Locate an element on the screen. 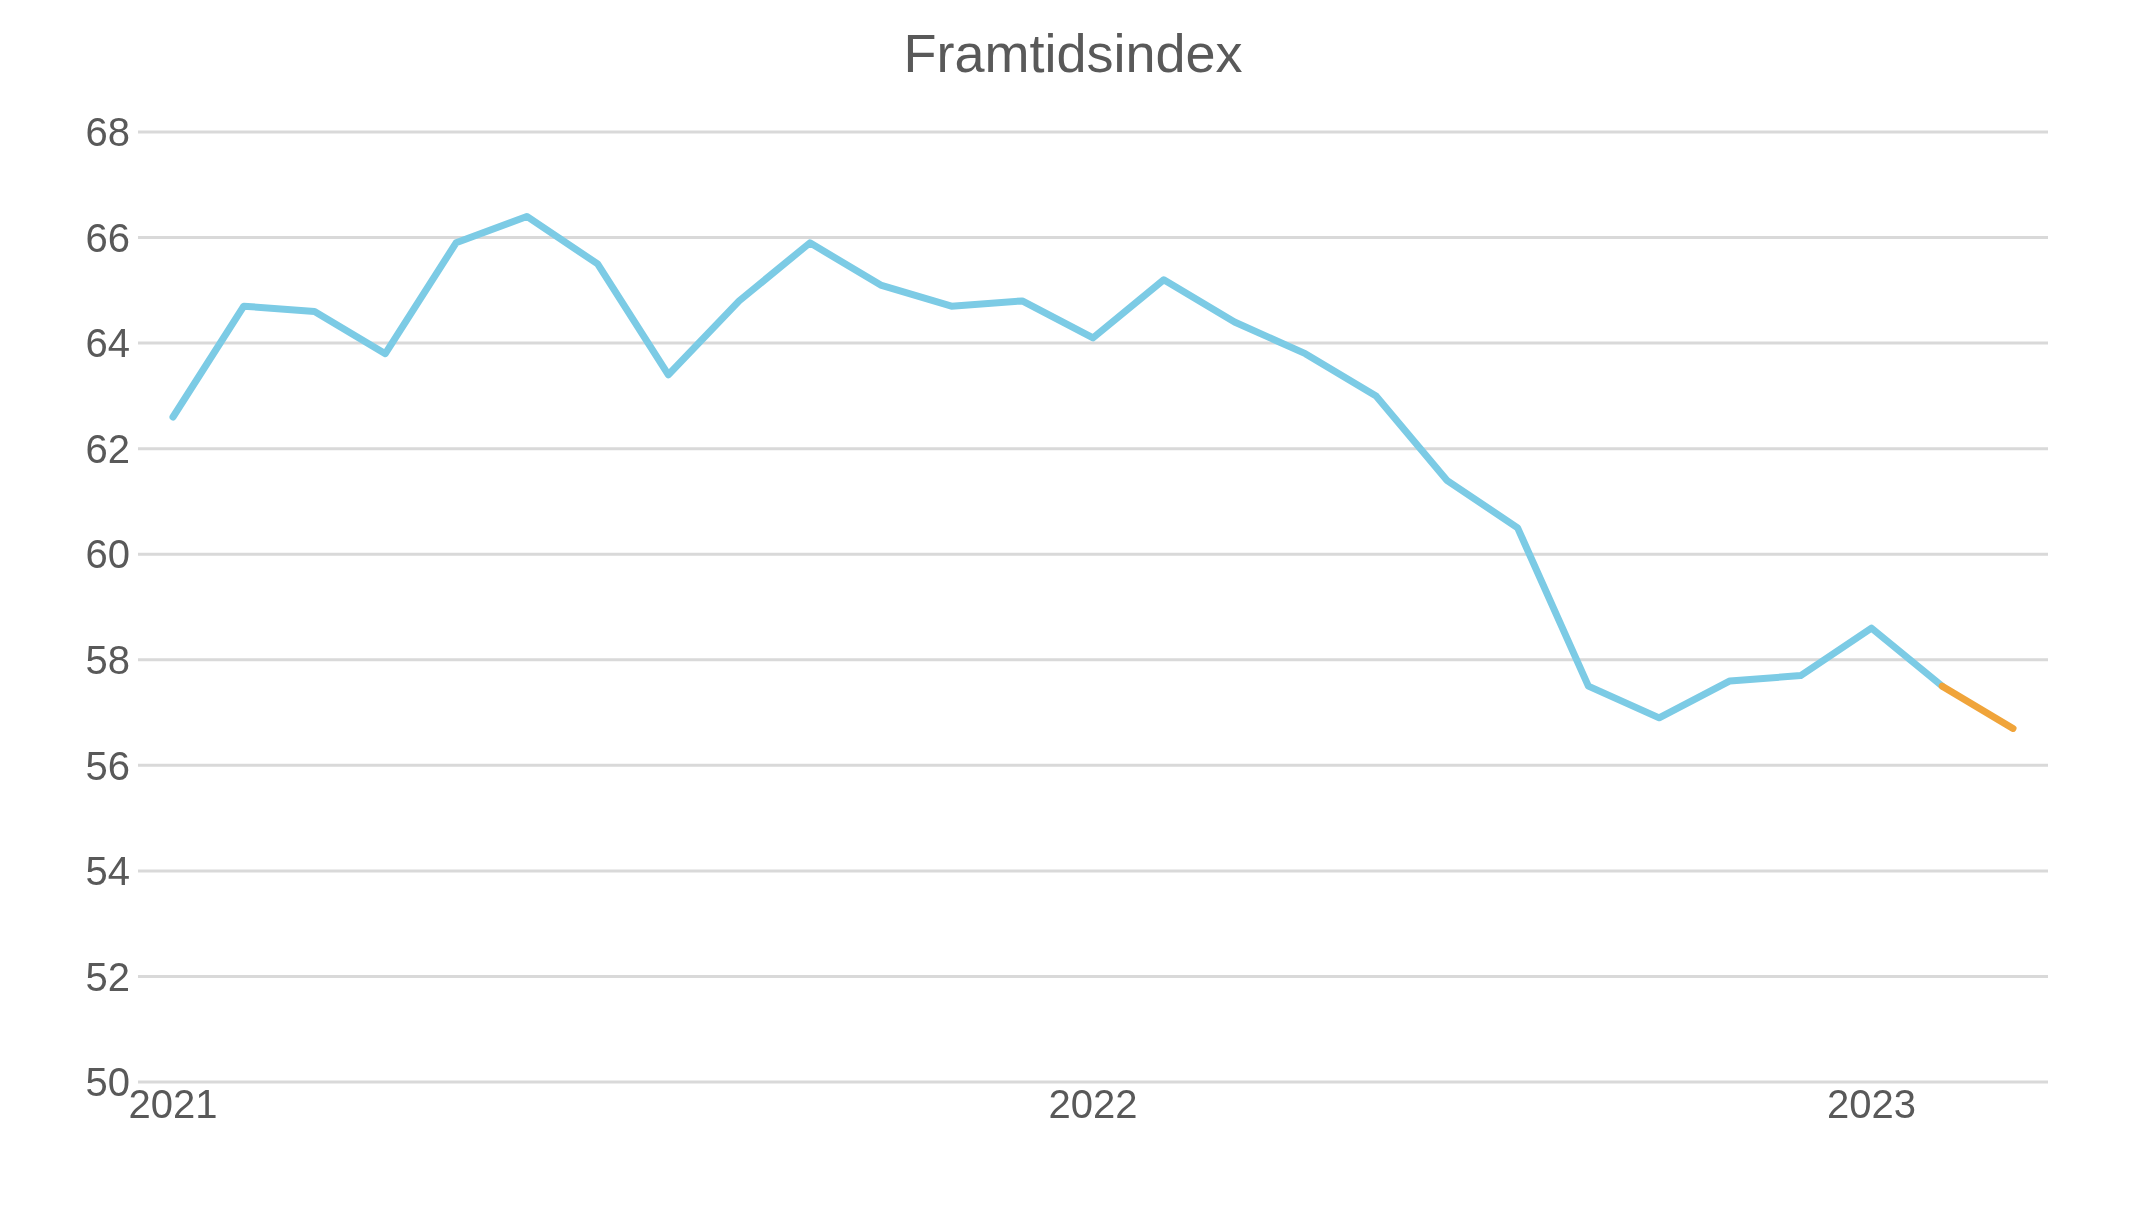 The image size is (2148, 1220). y-tick-label: 52 is located at coordinates (107, 976).